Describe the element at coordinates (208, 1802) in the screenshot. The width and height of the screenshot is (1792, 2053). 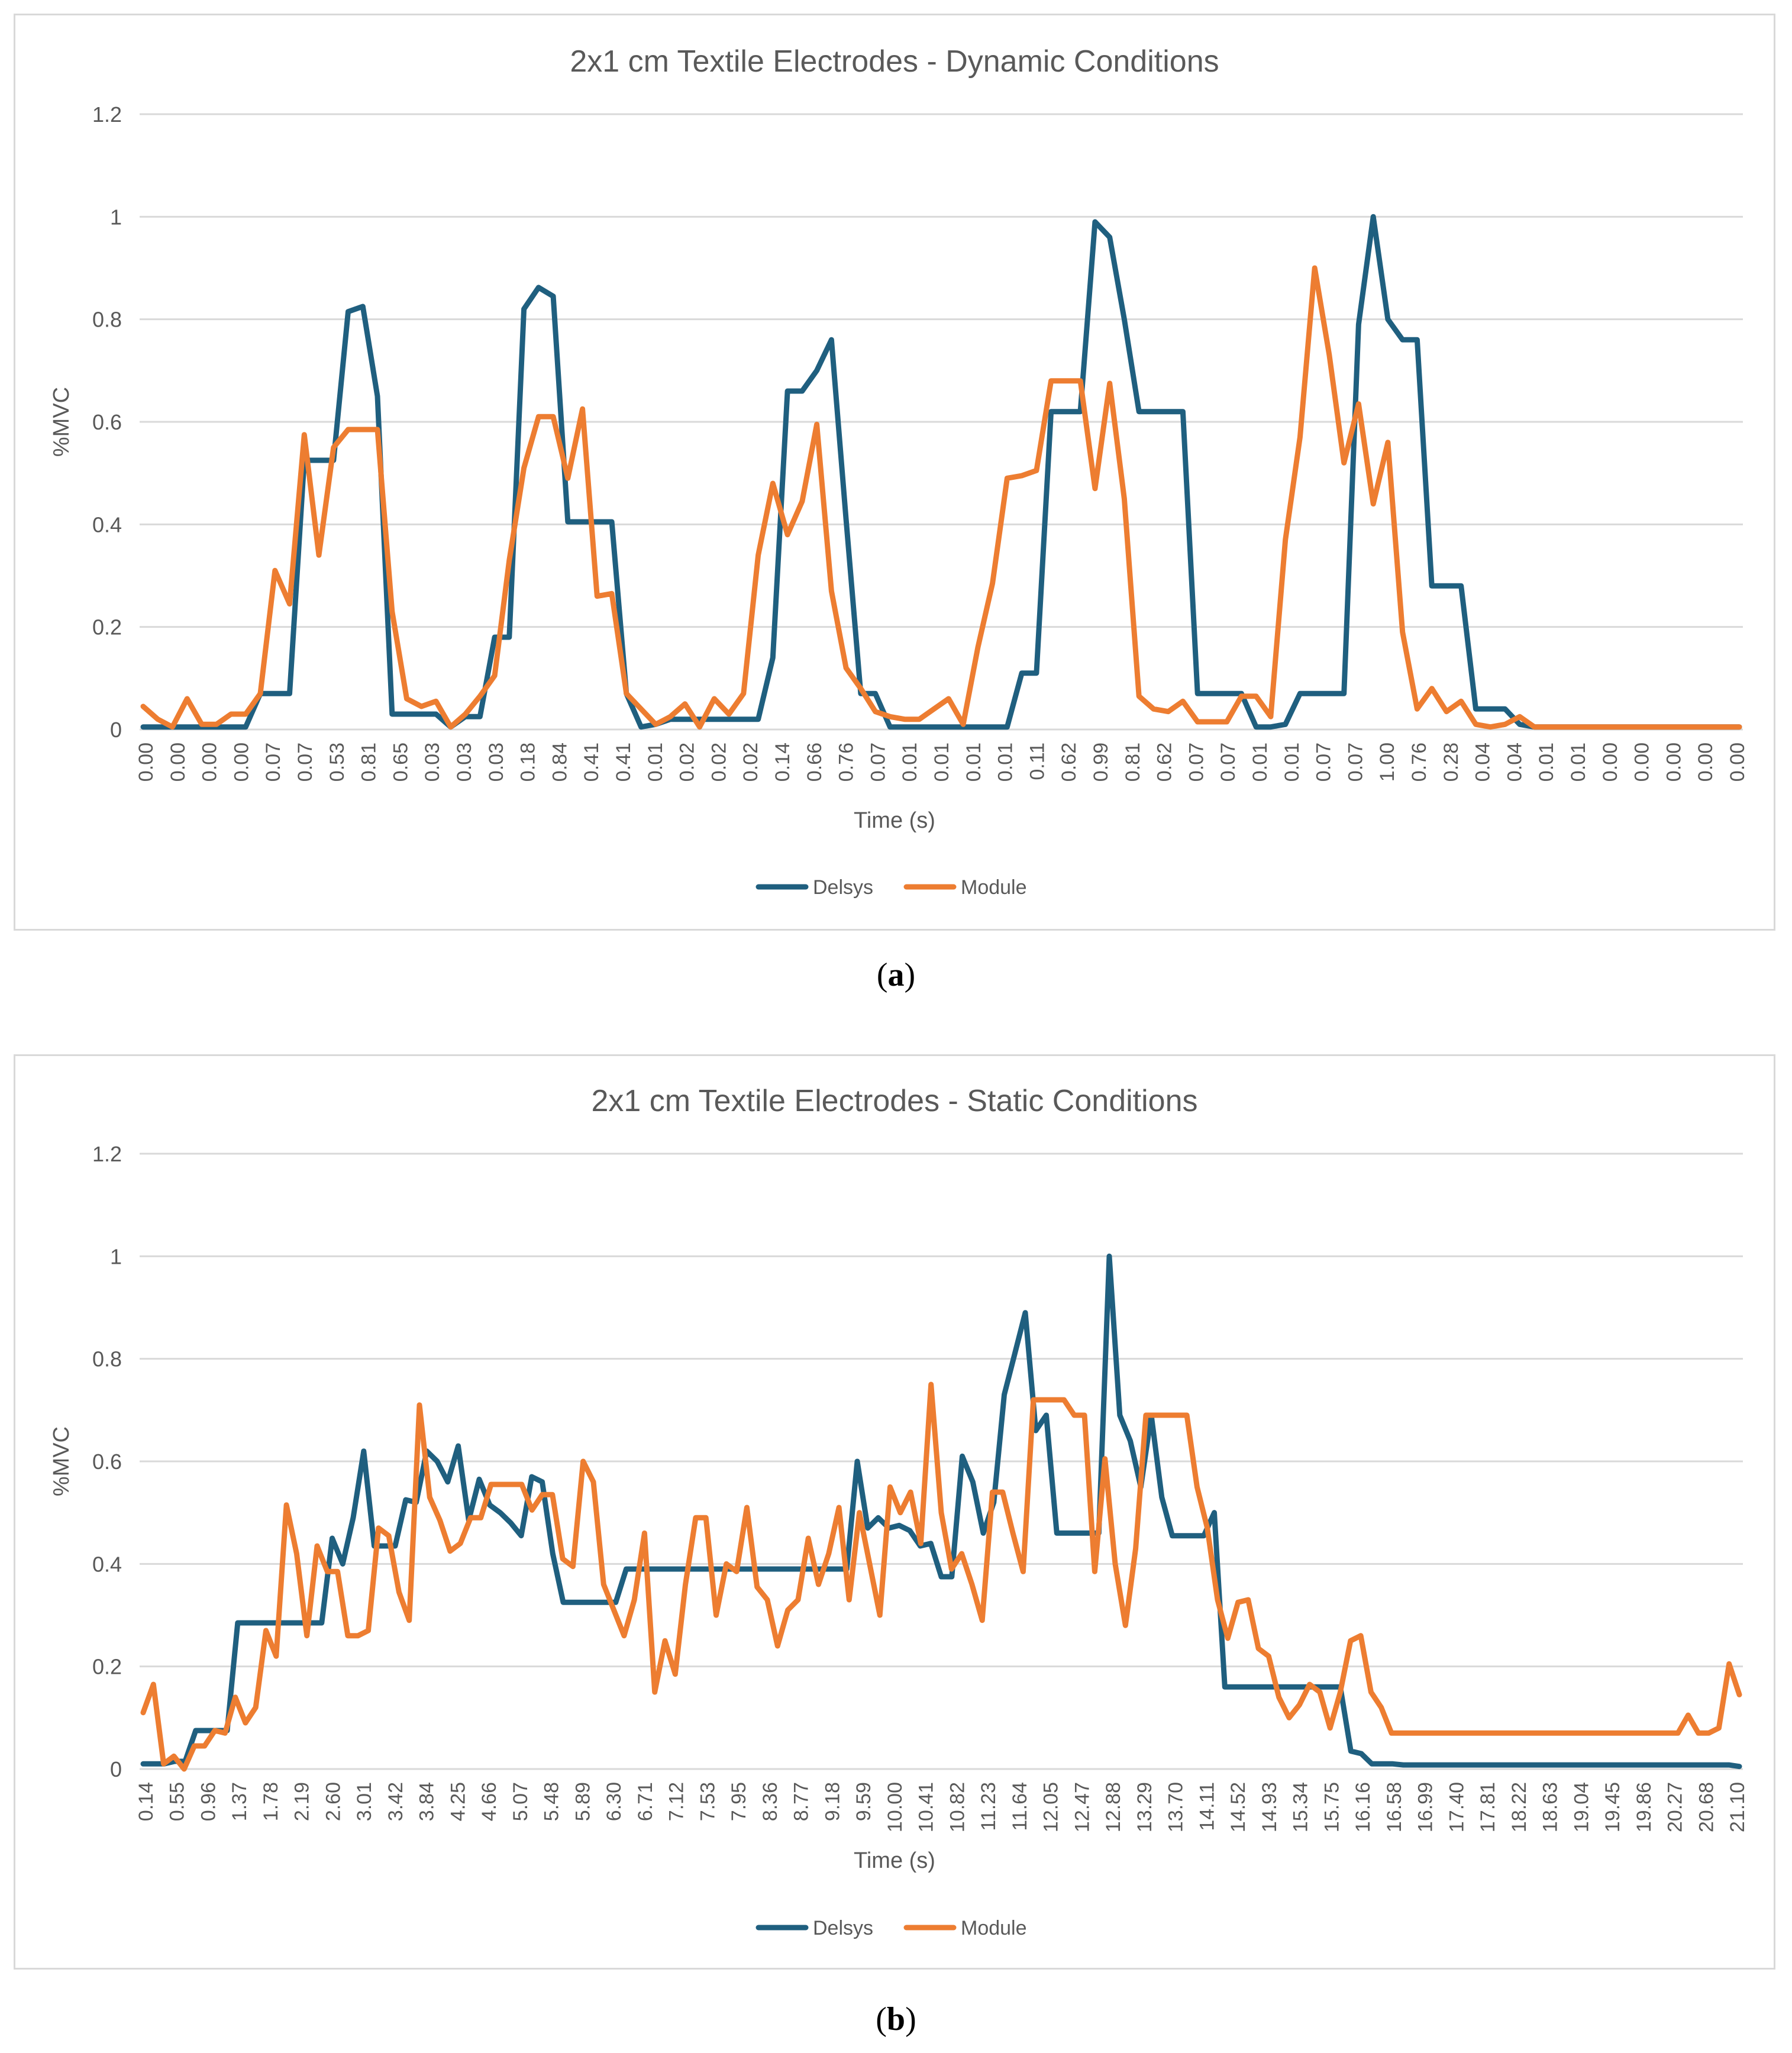
I see `x-tick-label: 0.96` at that location.